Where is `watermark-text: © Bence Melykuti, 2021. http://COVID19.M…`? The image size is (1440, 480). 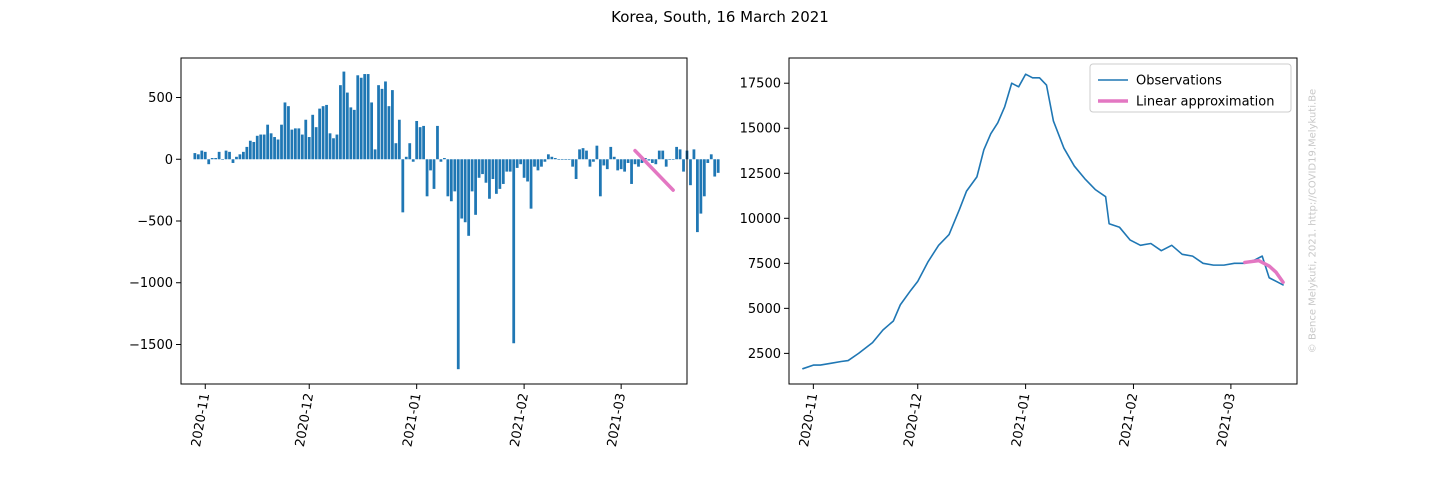
watermark-text: © Bence Melykuti, 2021. http://COVID19.M… is located at coordinates (1313, 221).